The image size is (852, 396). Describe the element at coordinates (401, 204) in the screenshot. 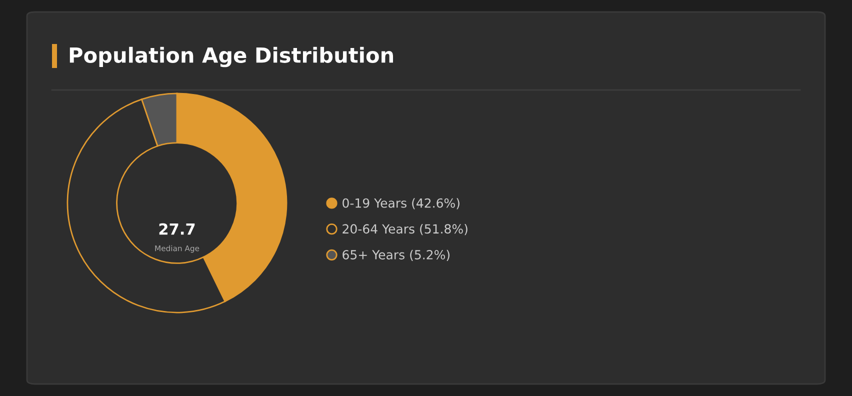

I see `legend-label: 0-19 Years (42.6%)` at that location.